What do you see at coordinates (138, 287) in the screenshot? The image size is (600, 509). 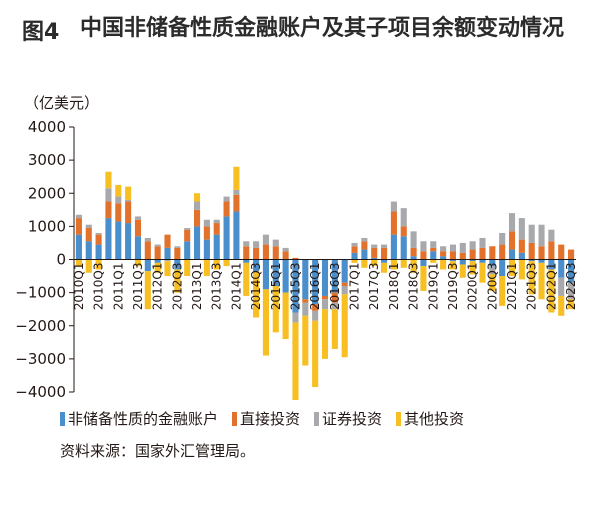 I see `x-tick-label: 2011Q3` at bounding box center [138, 287].